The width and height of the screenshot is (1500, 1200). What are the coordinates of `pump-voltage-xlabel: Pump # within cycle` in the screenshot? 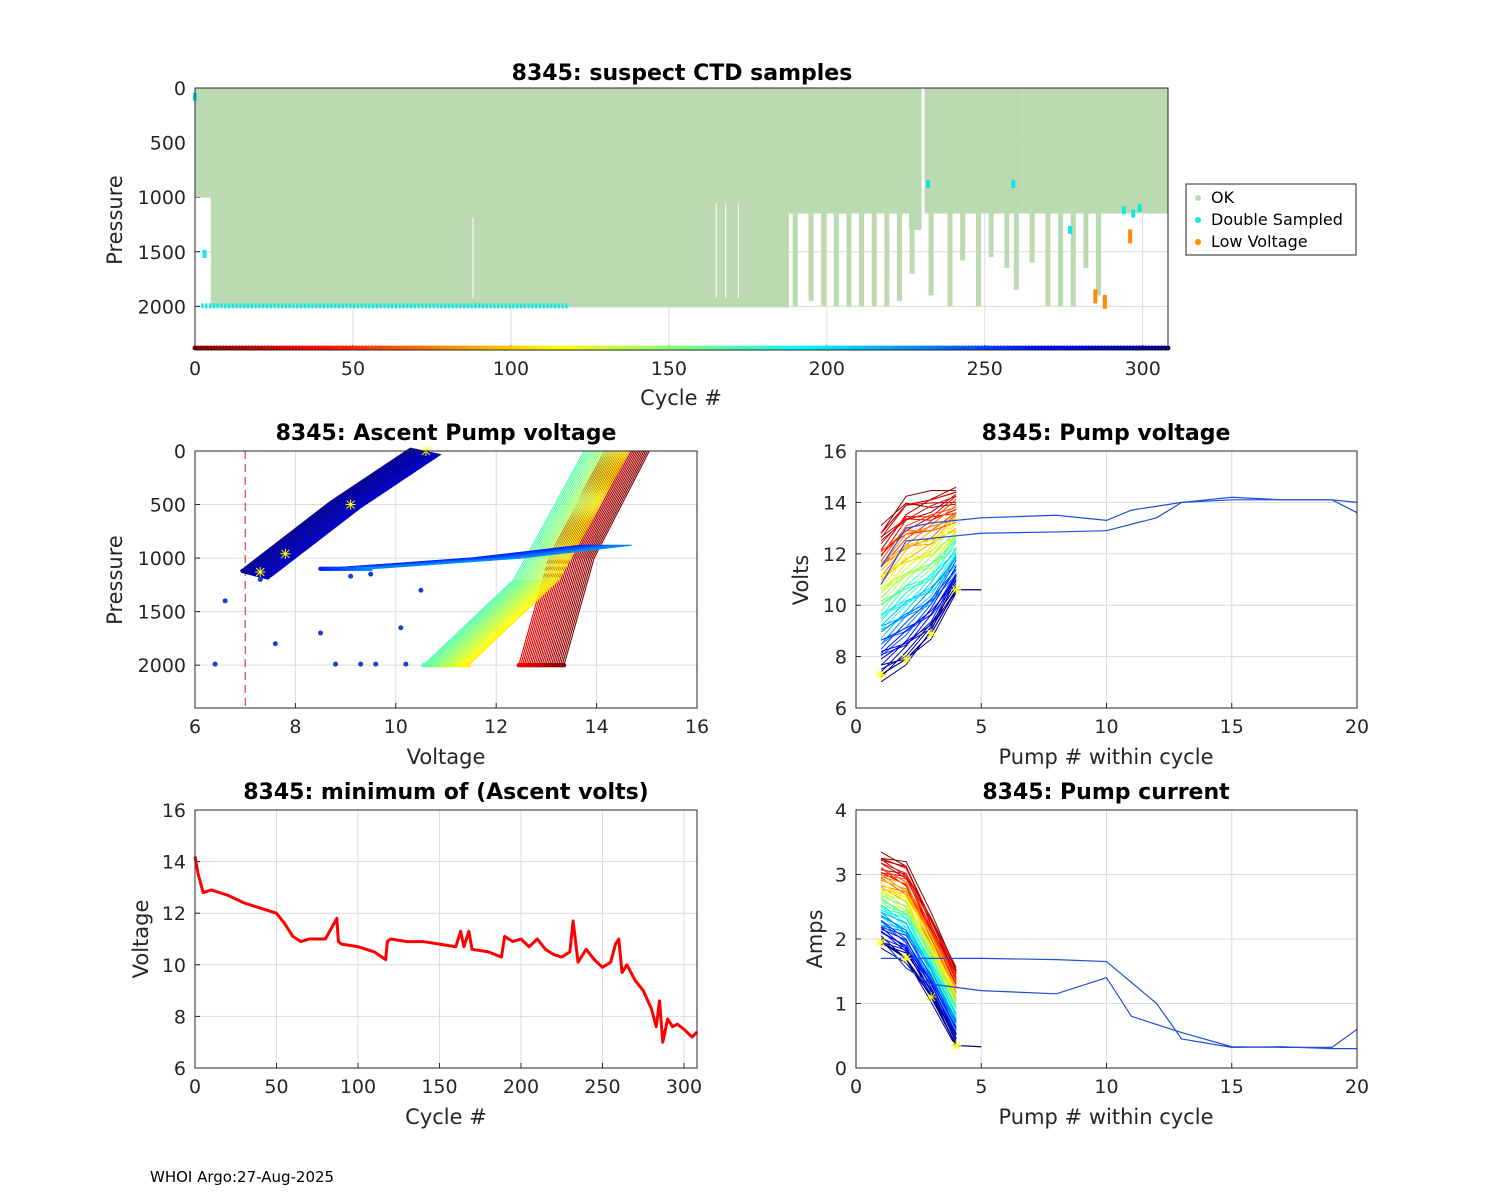 It's located at (1106, 757).